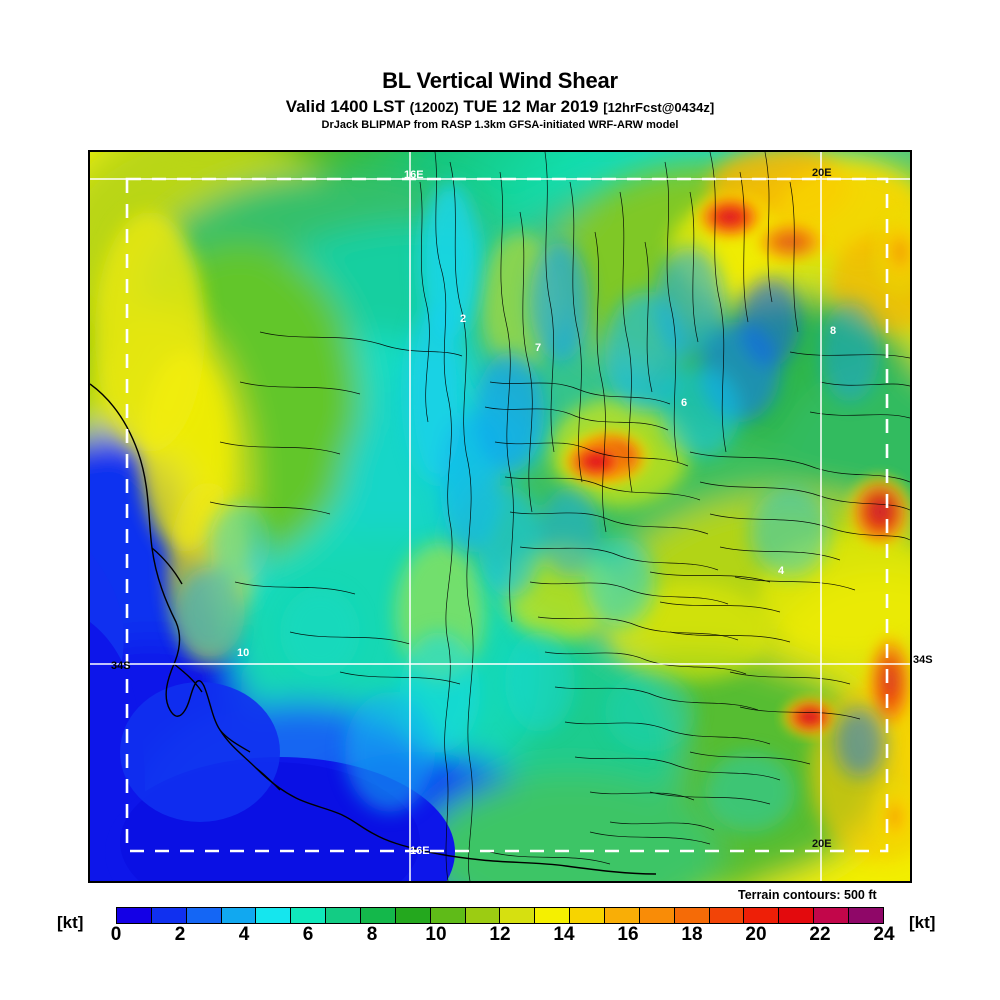 This screenshot has width=1000, height=1000. I want to click on valid-time-utc: (1200Z), so click(434, 107).